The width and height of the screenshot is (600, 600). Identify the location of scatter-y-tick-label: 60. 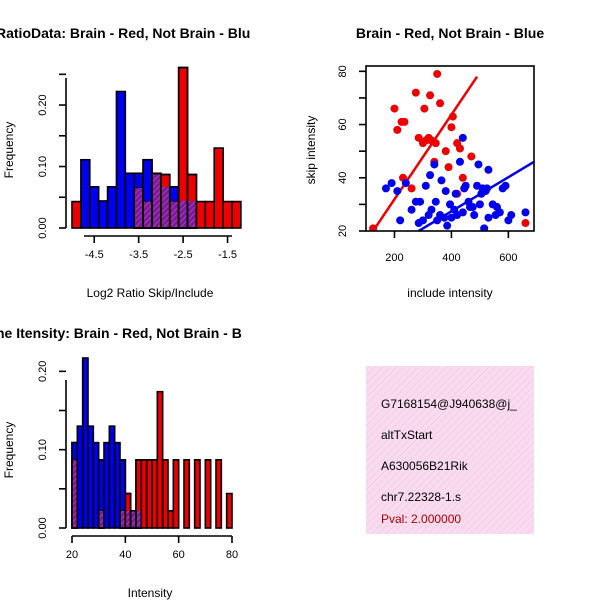
(343, 124).